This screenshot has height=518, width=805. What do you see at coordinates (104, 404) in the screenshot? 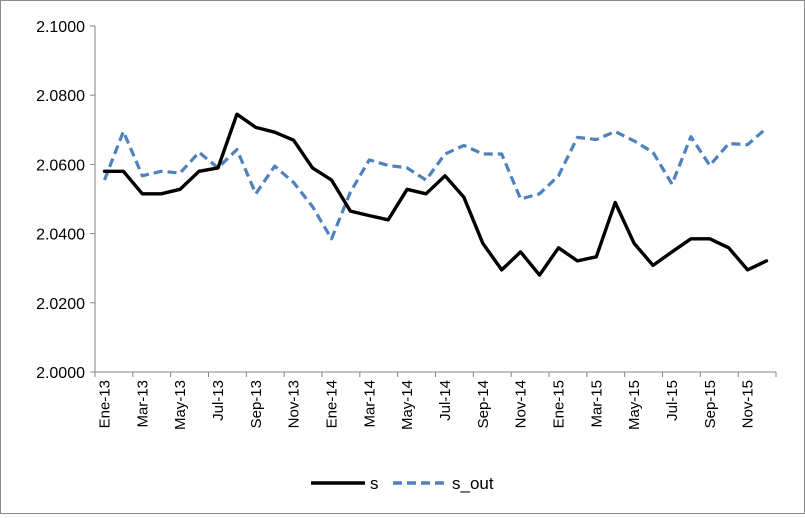
I see `x-tick-label: Ene-13` at bounding box center [104, 404].